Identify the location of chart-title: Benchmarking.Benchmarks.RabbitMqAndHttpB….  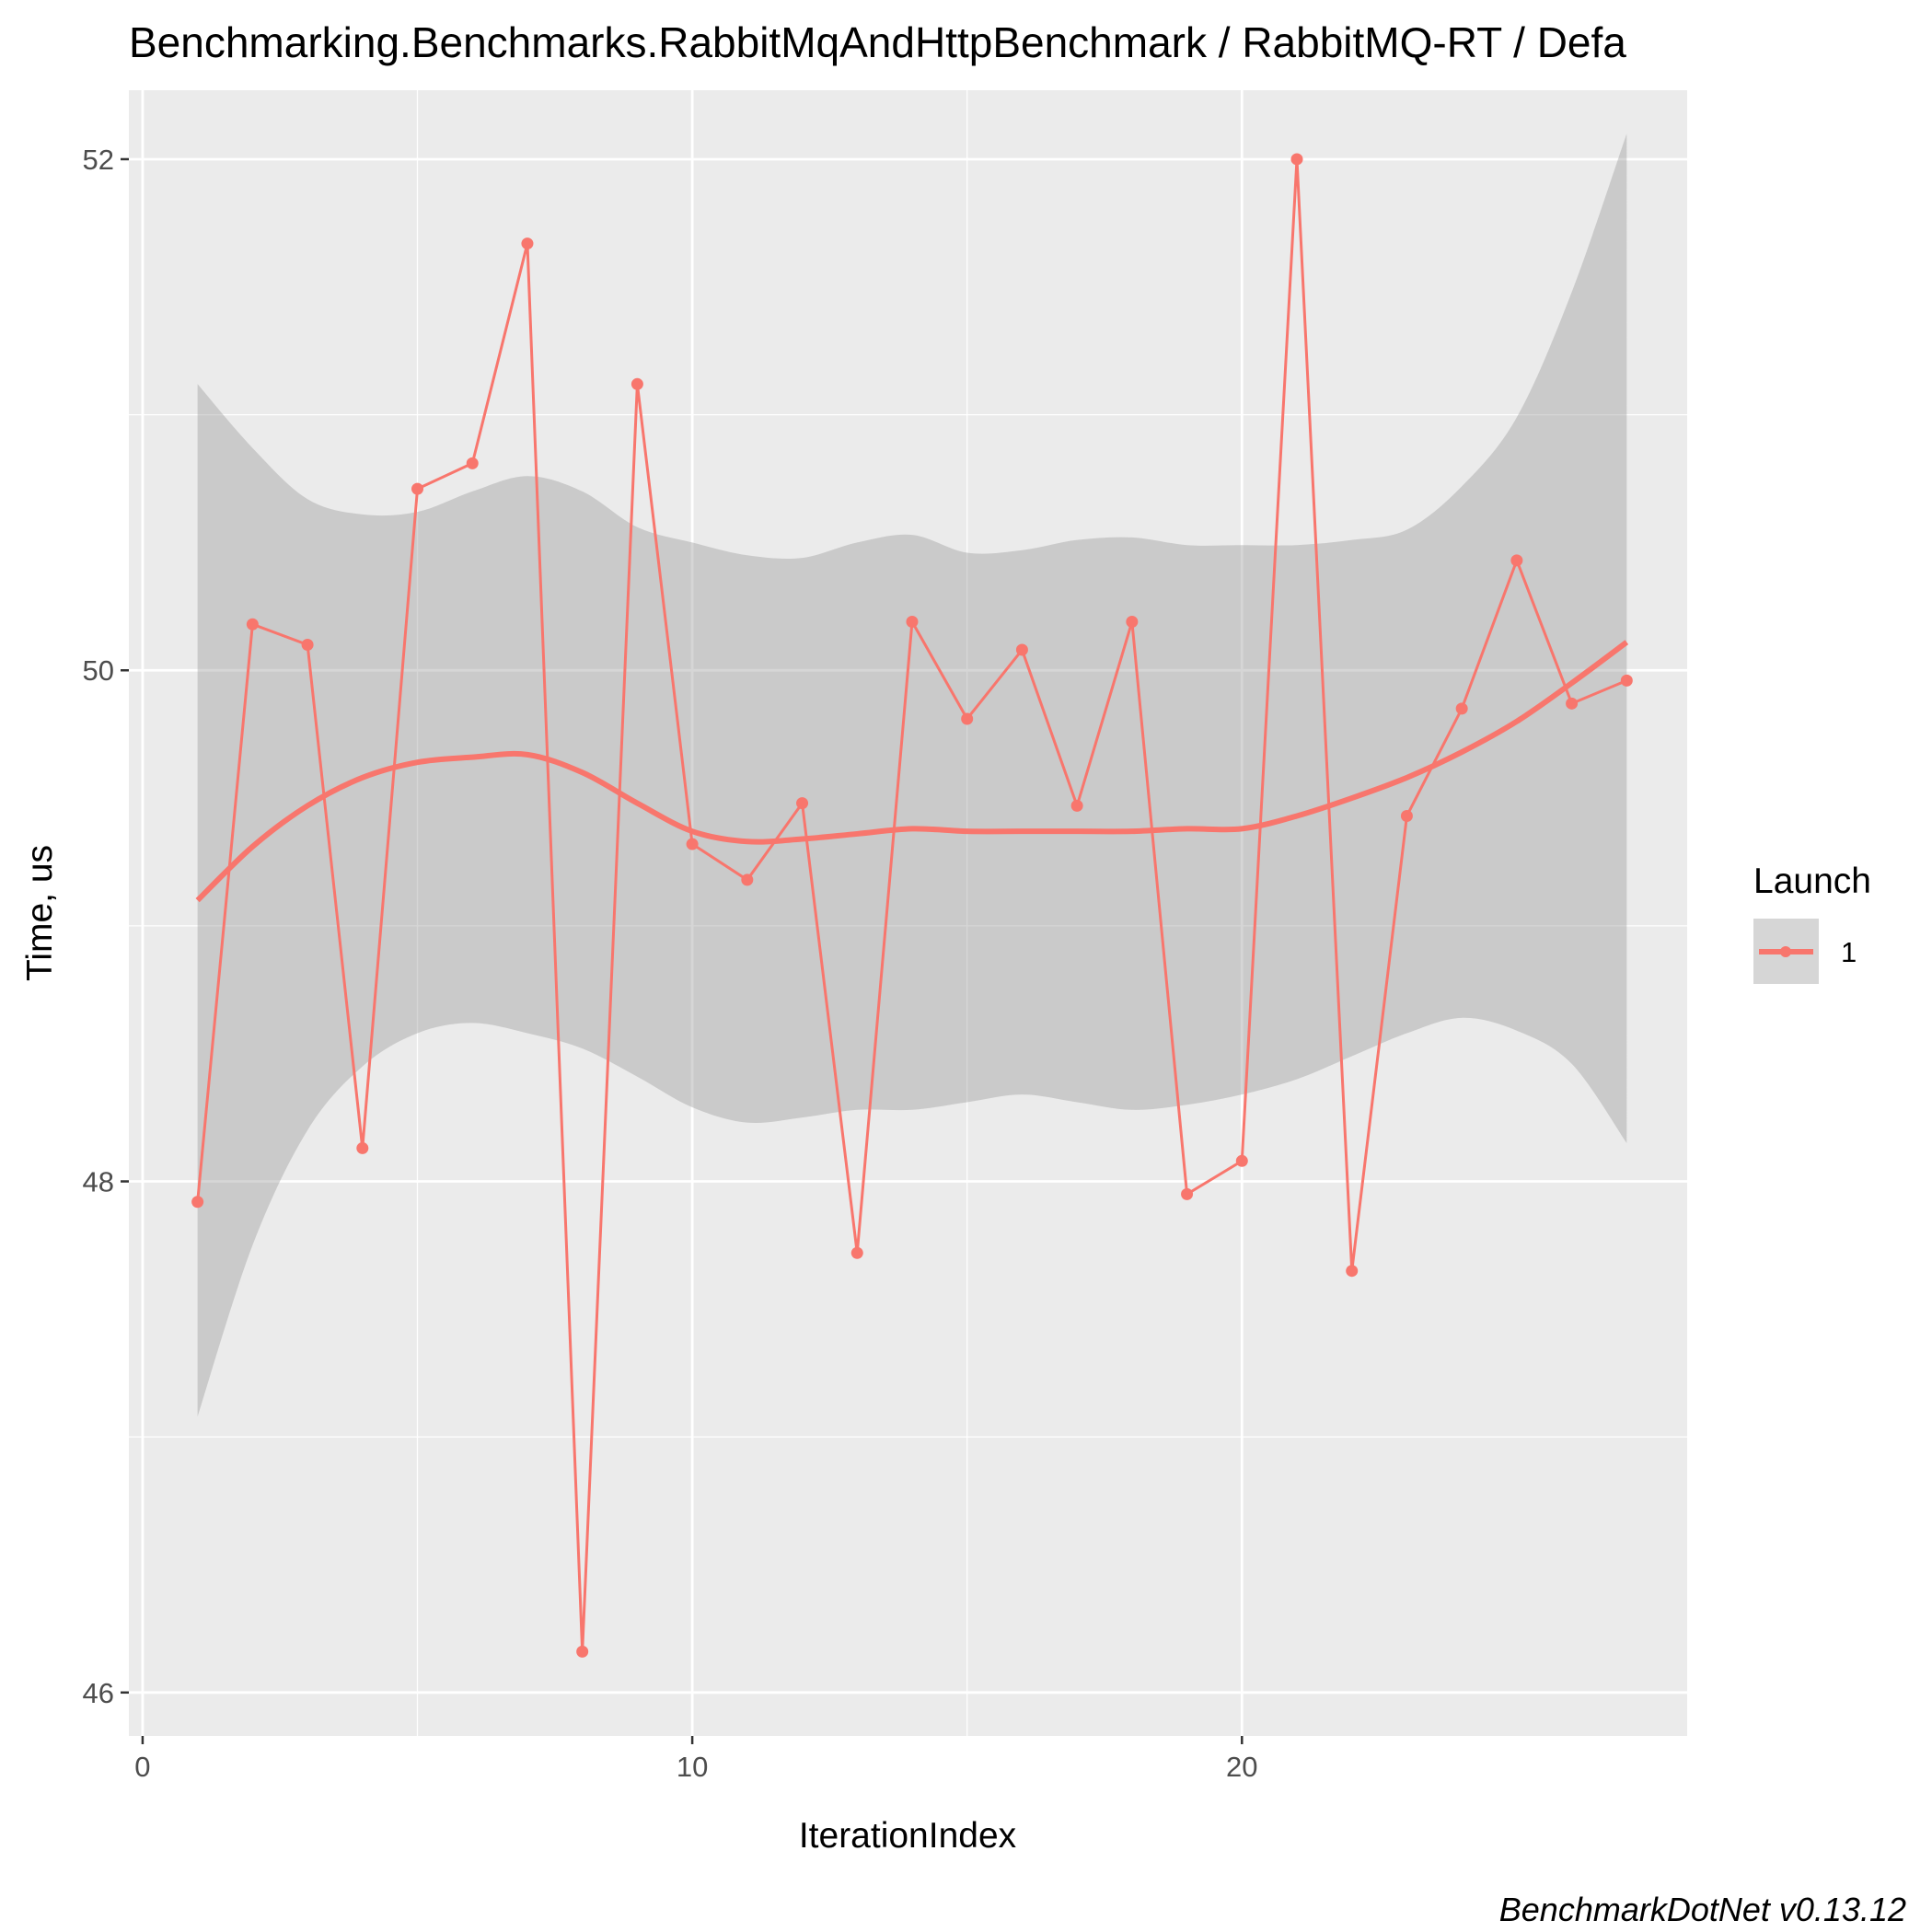
(878, 42).